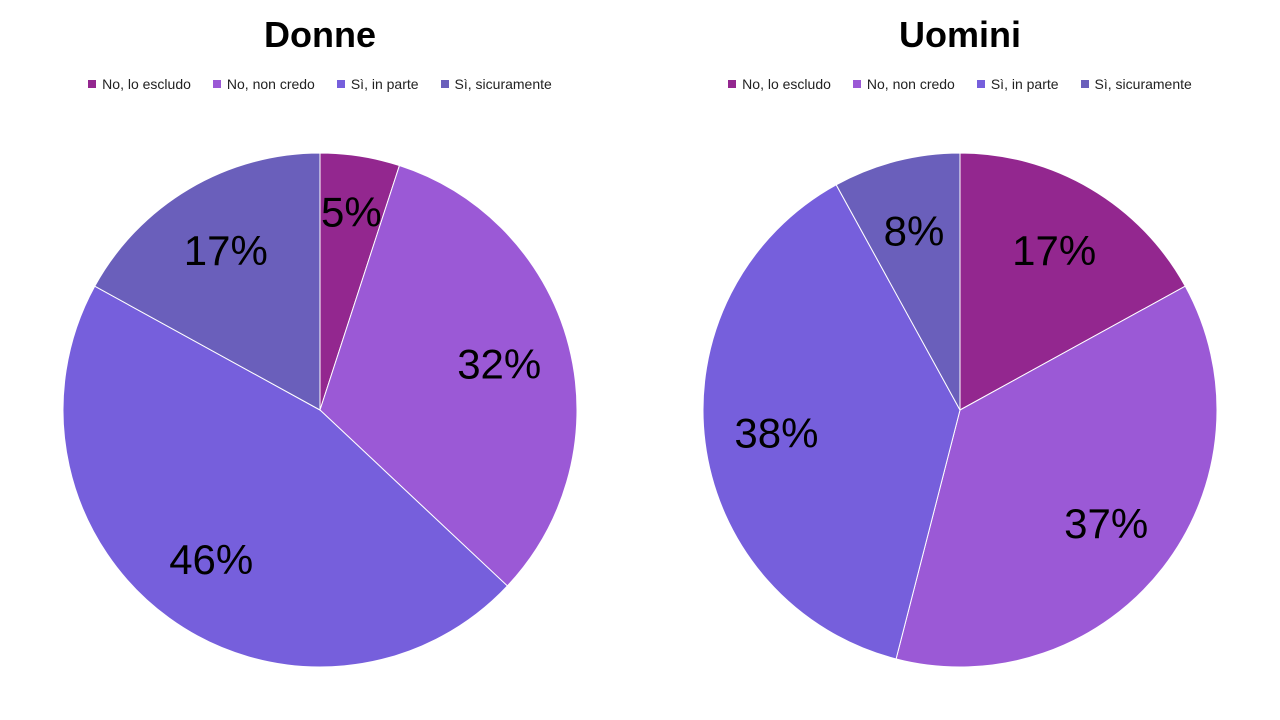  What do you see at coordinates (320, 34) in the screenshot?
I see `chart-title: Donne` at bounding box center [320, 34].